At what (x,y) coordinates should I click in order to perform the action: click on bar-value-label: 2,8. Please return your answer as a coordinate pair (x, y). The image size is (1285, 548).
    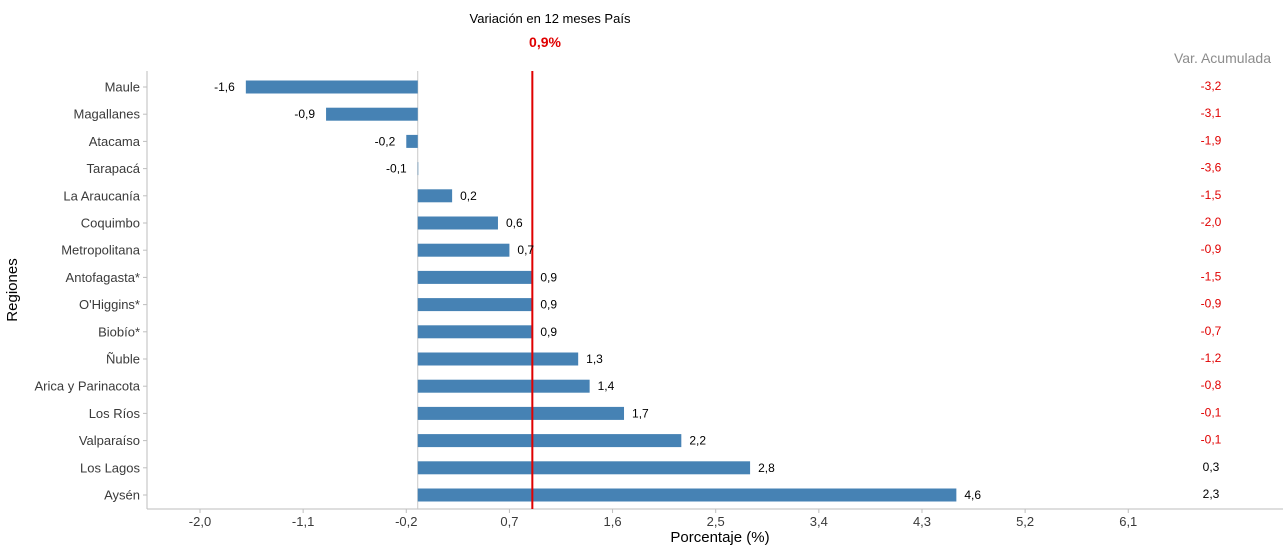
    Looking at the image, I should click on (766, 468).